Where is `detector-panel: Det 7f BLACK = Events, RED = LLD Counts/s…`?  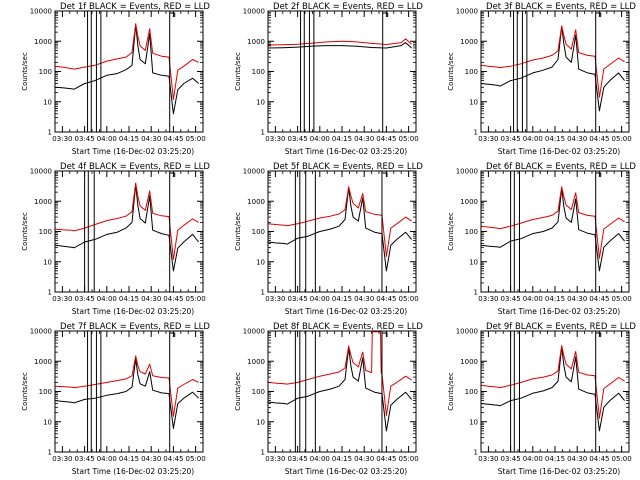 detector-panel: Det 7f BLACK = Events, RED = LLD Counts/s… is located at coordinates (106, 399).